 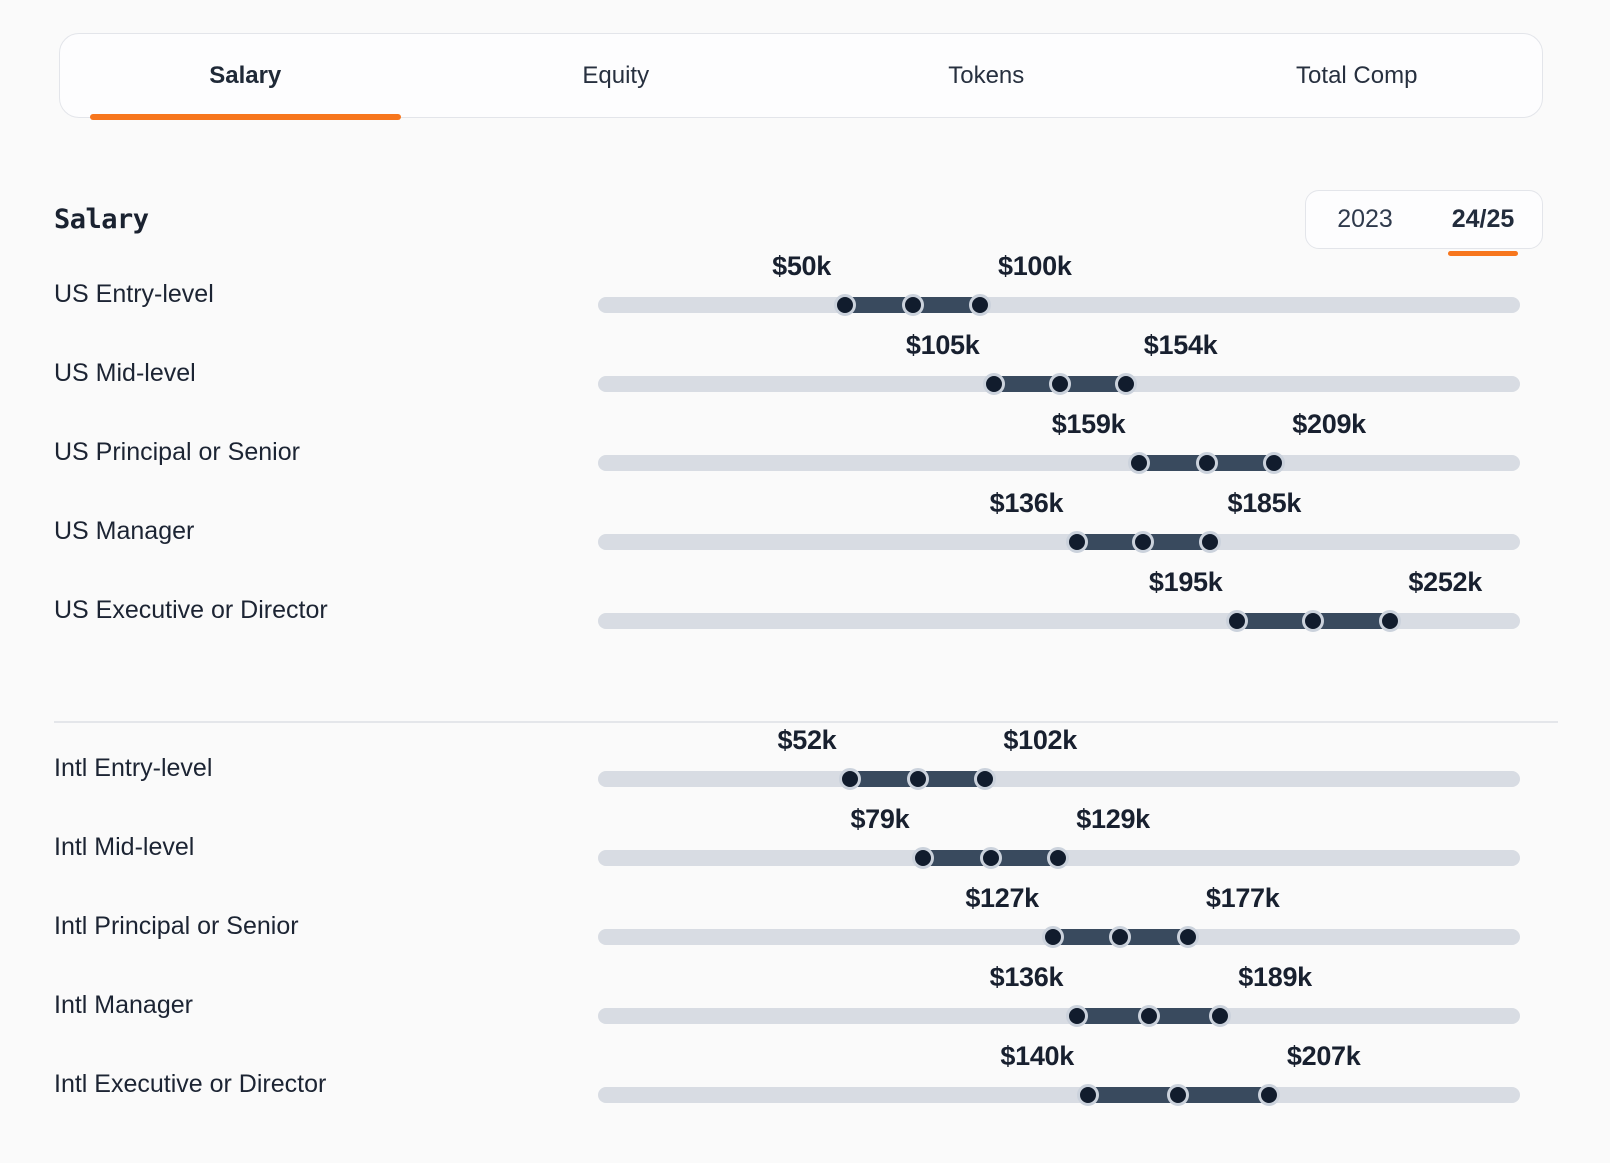 I want to click on year-option-2023-label: 2023, so click(x=1365, y=219).